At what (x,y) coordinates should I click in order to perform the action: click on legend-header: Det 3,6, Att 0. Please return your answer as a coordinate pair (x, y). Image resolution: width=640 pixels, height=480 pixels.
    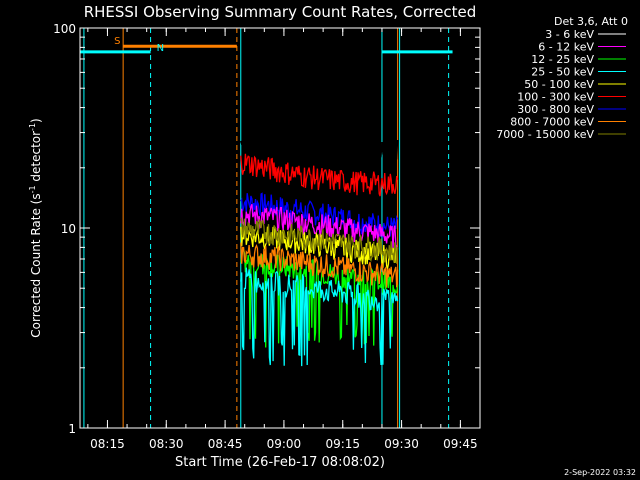
    Looking at the image, I should click on (591, 21).